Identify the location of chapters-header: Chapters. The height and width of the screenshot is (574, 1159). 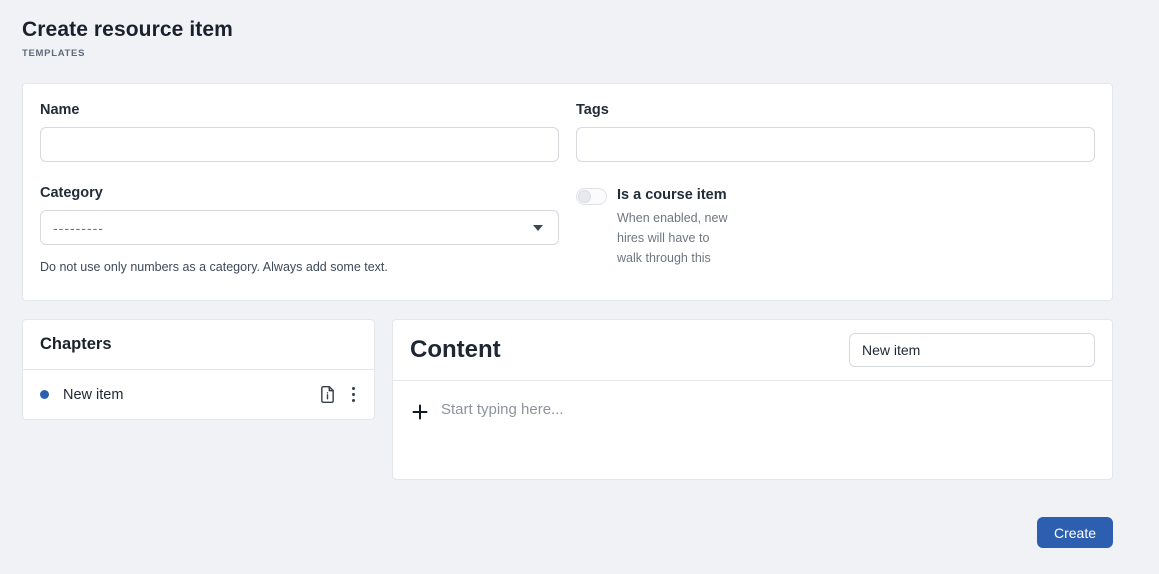
(198, 344).